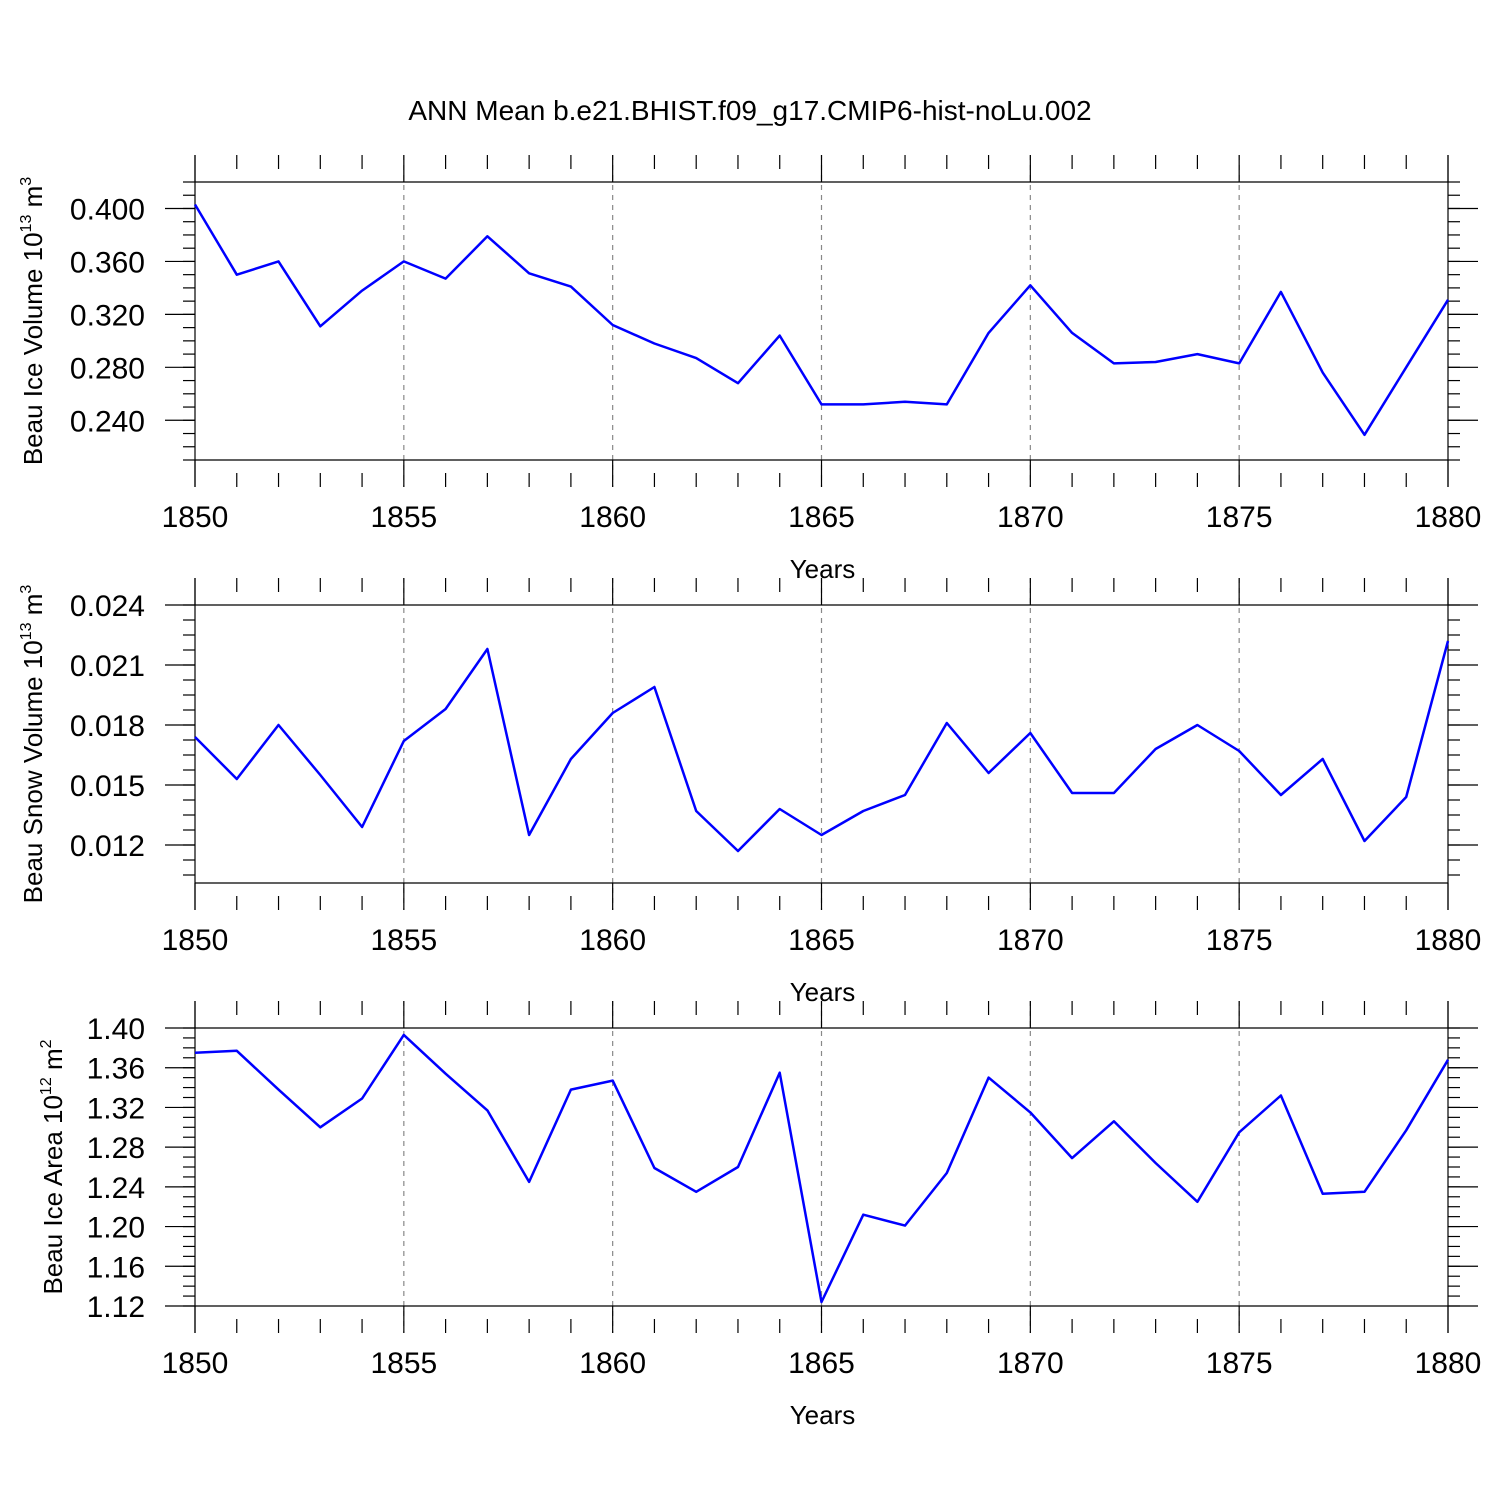 The image size is (1500, 1500). Describe the element at coordinates (107, 421) in the screenshot. I see `y-tick-label: 0.240` at that location.